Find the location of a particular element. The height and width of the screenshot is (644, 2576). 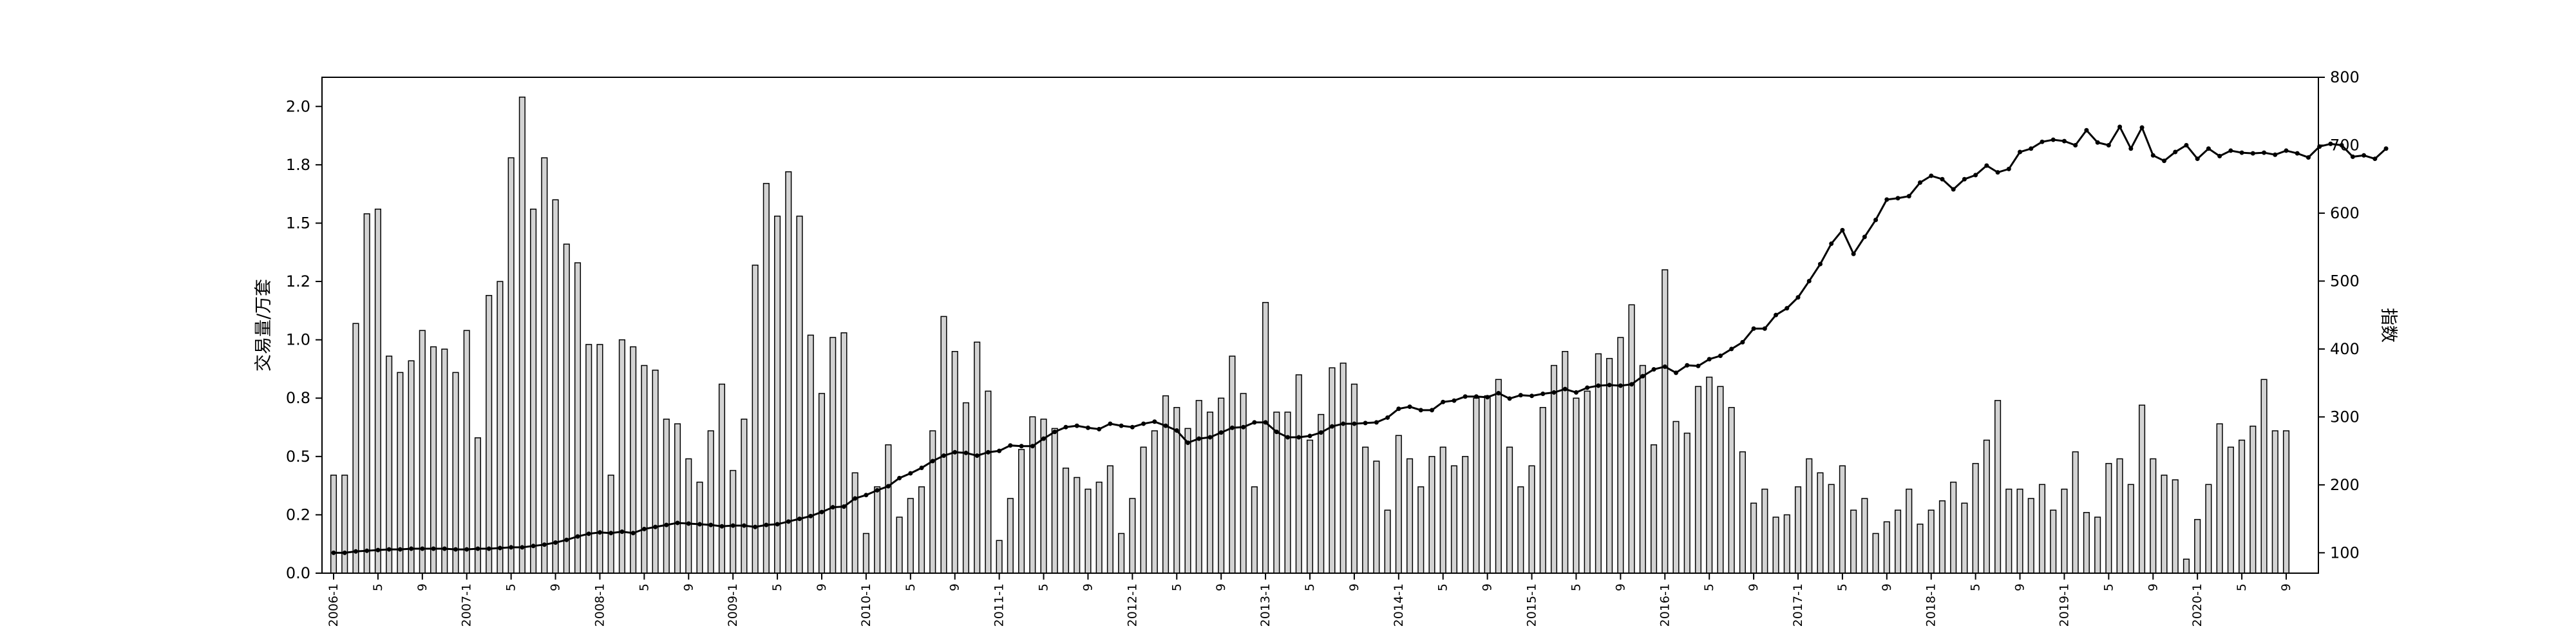

left-tick-label: 1.8 is located at coordinates (298, 165).